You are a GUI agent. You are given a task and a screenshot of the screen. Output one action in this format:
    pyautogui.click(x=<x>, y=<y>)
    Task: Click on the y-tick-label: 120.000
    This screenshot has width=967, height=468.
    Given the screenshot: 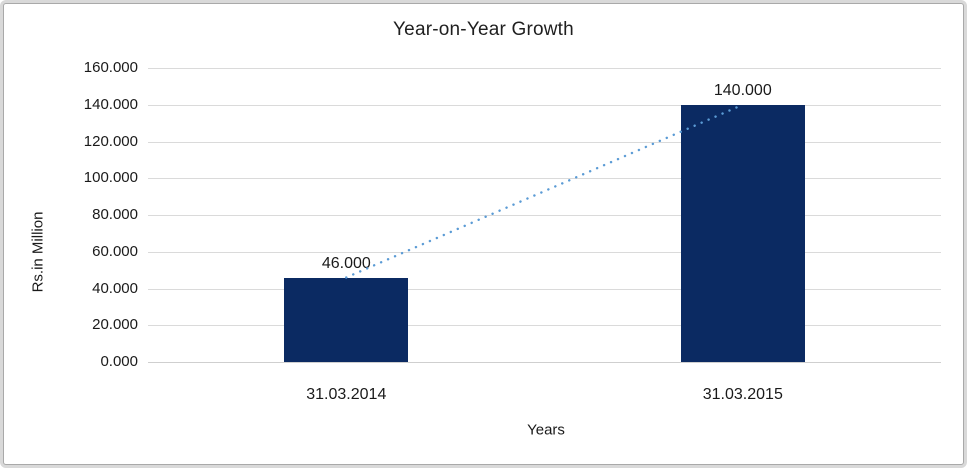 What is the action you would take?
    pyautogui.click(x=110, y=141)
    